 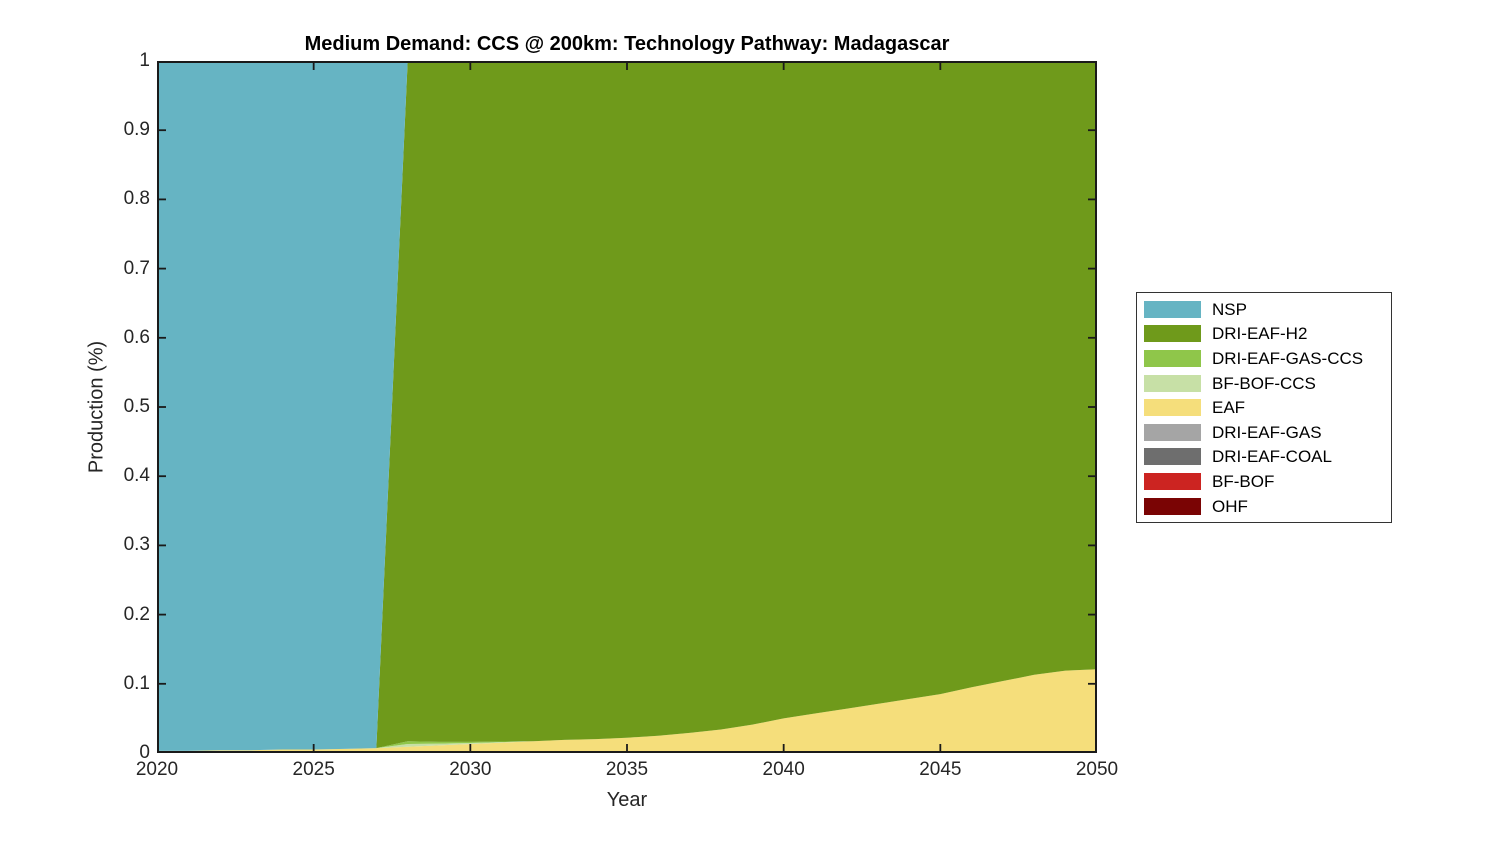 I want to click on y-tick-label: 0.4, so click(x=136, y=476).